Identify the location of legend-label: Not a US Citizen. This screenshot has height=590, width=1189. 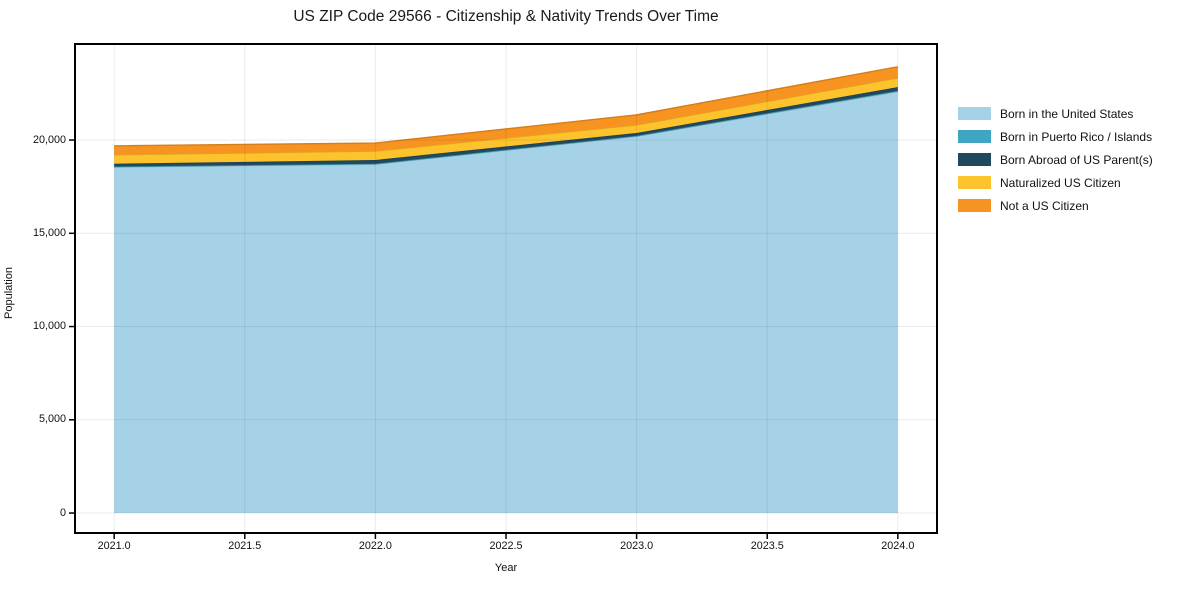
(1044, 205).